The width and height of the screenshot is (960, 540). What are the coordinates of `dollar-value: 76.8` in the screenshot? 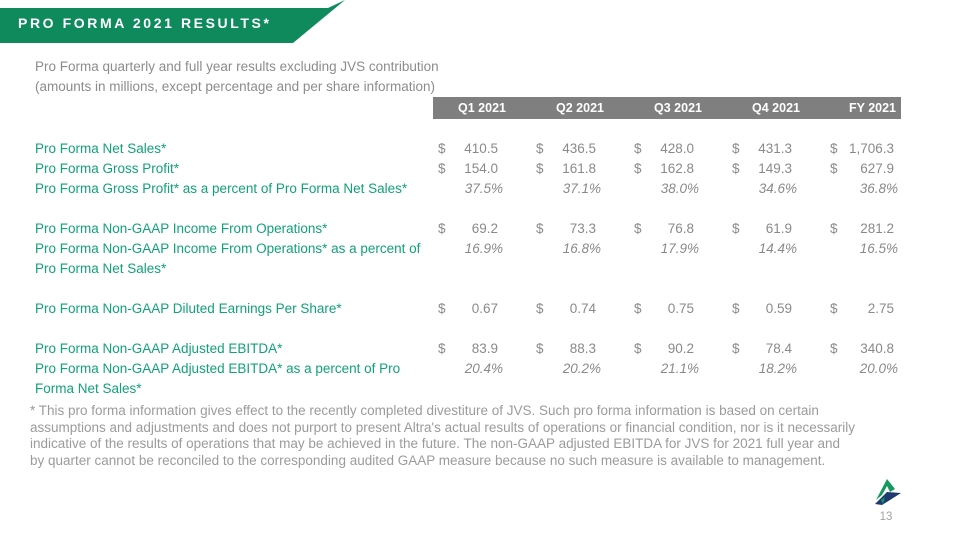 It's located at (680, 228).